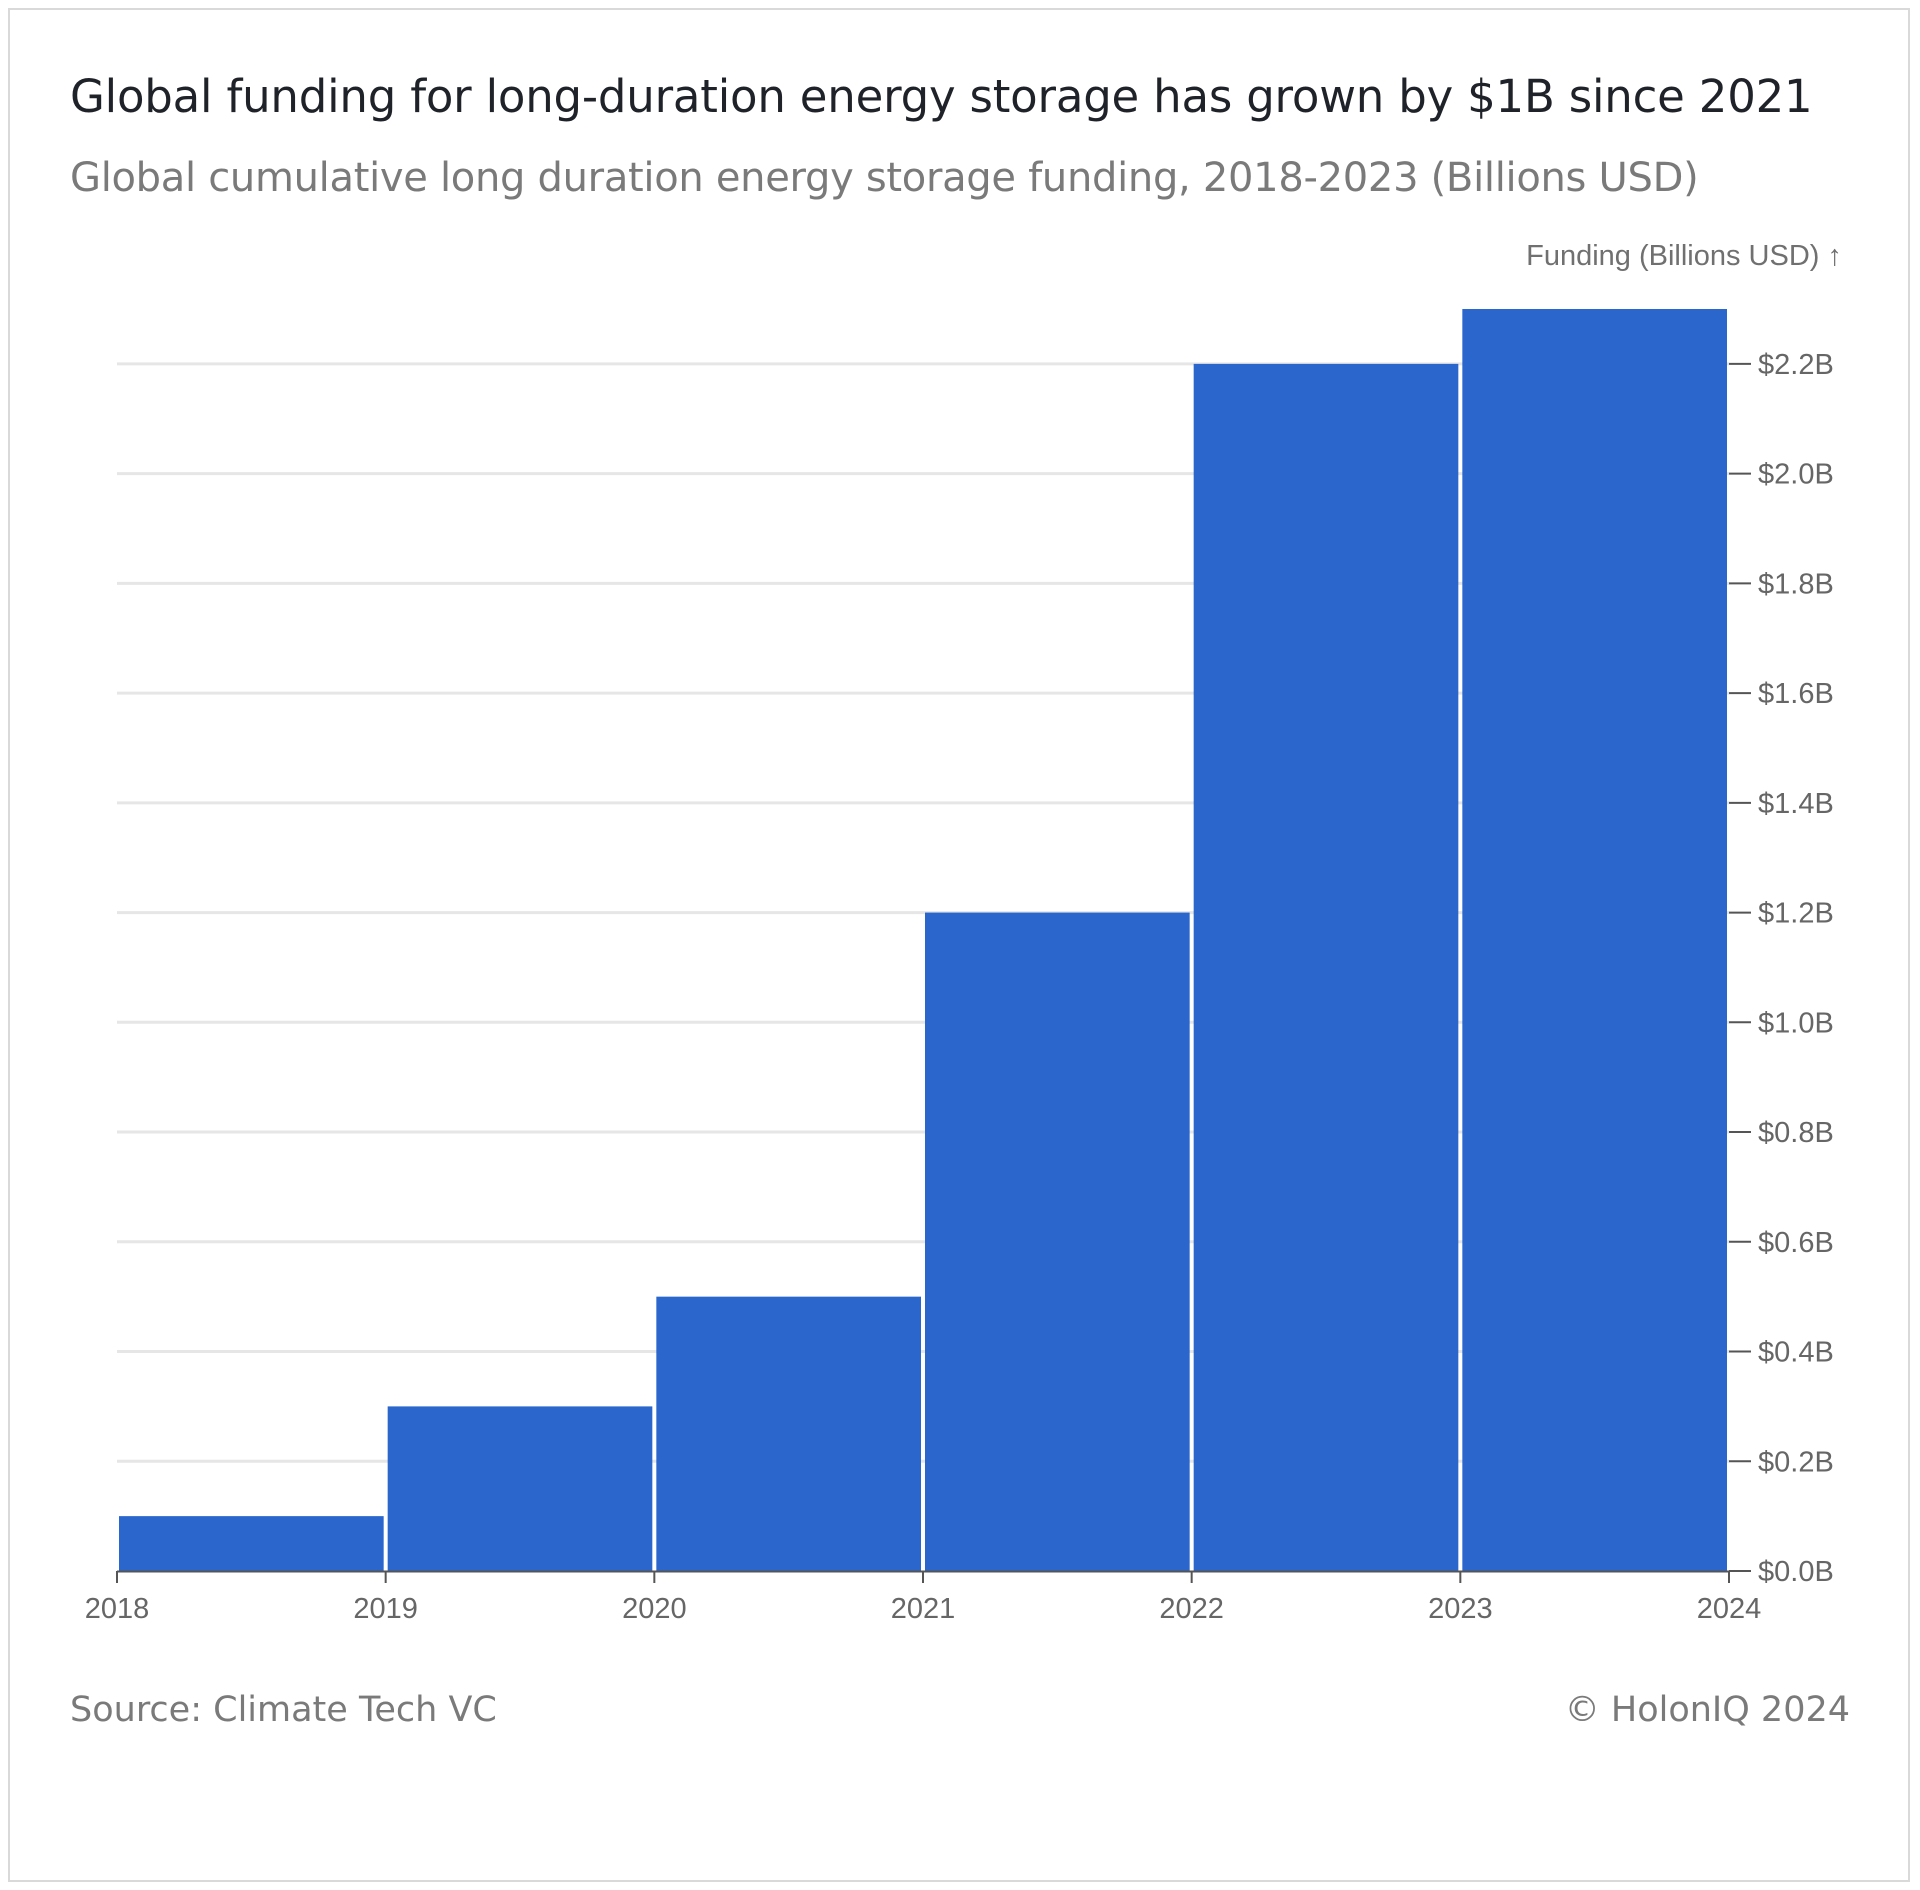 The width and height of the screenshot is (1920, 1890). Describe the element at coordinates (1796, 1572) in the screenshot. I see `y-tick-label: $0.0B` at that location.